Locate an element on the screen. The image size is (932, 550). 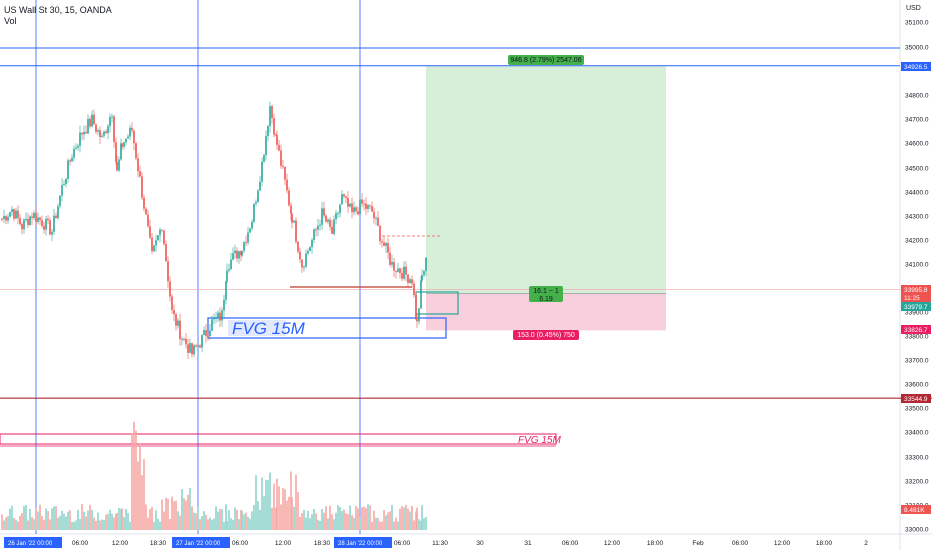
fvg-15m-box is located at coordinates (327, 328).